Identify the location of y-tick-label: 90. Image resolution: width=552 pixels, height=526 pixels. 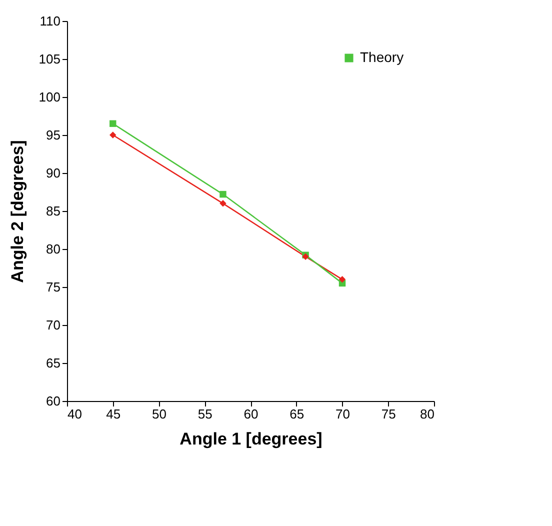
(53, 173).